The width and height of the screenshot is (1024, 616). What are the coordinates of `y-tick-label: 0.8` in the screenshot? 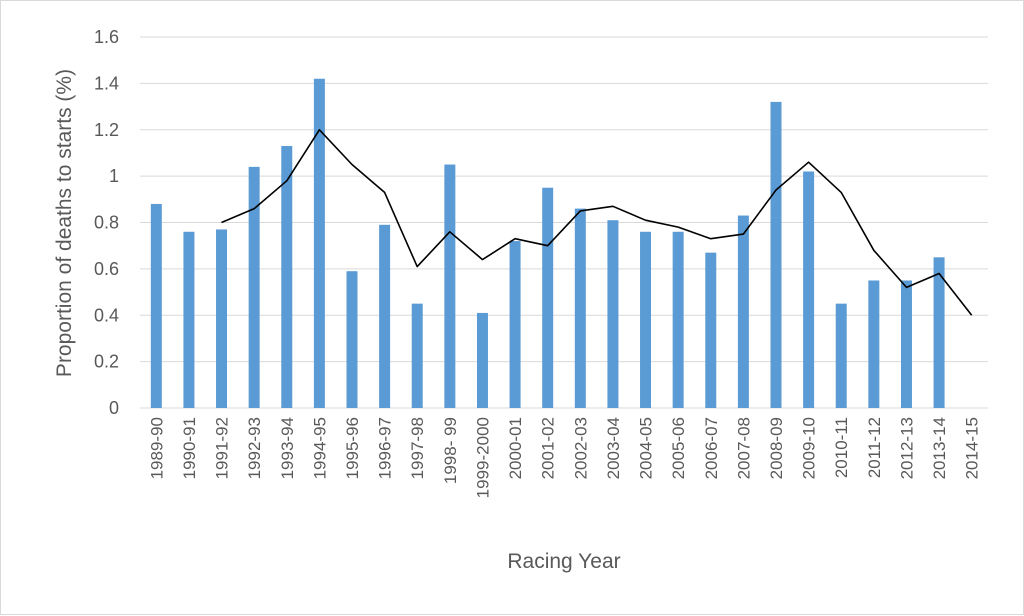 It's located at (106, 223).